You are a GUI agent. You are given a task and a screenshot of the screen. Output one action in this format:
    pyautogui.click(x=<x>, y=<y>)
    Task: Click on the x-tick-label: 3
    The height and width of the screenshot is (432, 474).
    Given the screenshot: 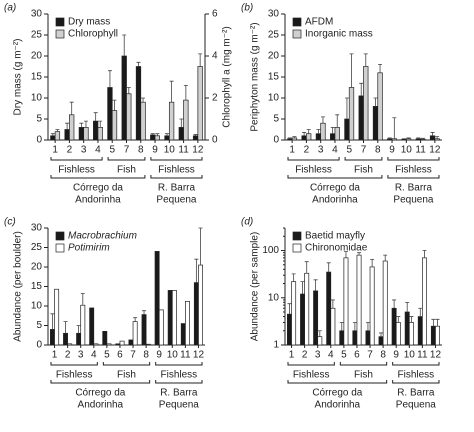 What is the action you would take?
    pyautogui.click(x=84, y=150)
    